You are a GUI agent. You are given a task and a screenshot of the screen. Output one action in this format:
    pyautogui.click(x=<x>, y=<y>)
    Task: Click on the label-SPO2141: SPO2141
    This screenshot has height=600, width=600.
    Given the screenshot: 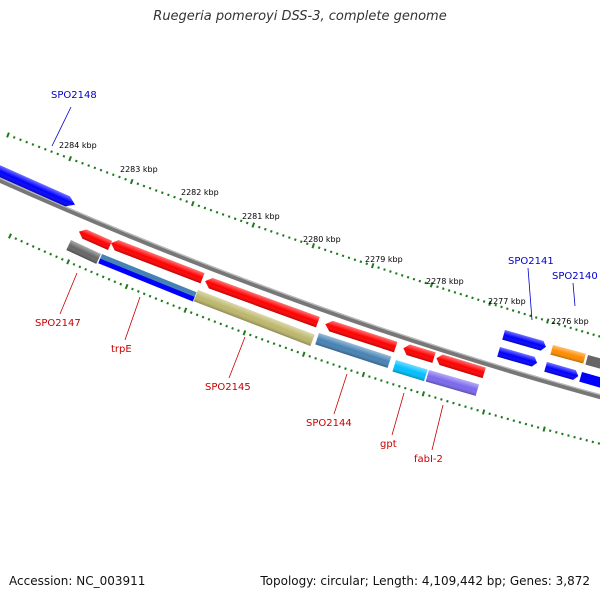 What is the action you would take?
    pyautogui.click(x=531, y=261)
    